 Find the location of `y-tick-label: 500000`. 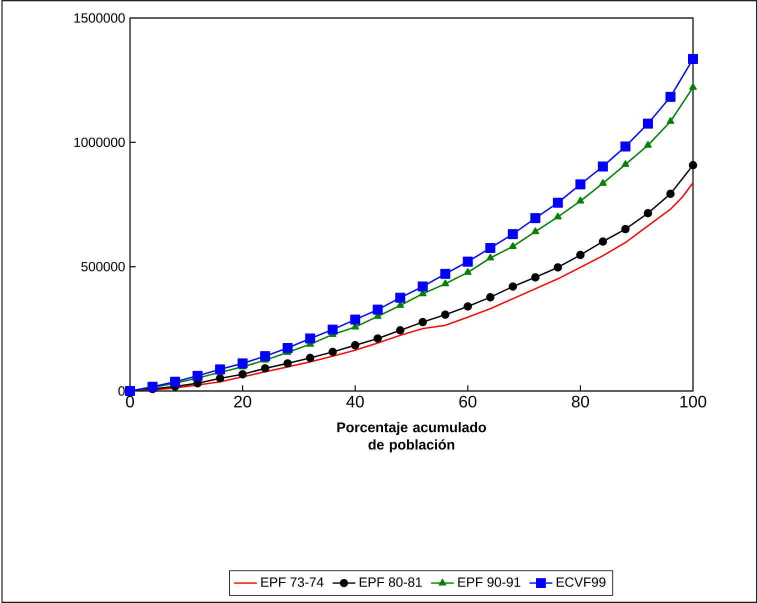

y-tick-label: 500000 is located at coordinates (103, 267).